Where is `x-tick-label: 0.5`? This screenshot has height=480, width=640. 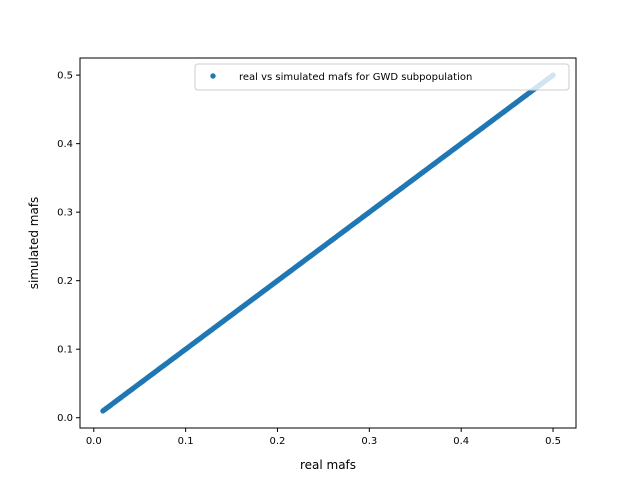
x-tick-label: 0.5 is located at coordinates (553, 441).